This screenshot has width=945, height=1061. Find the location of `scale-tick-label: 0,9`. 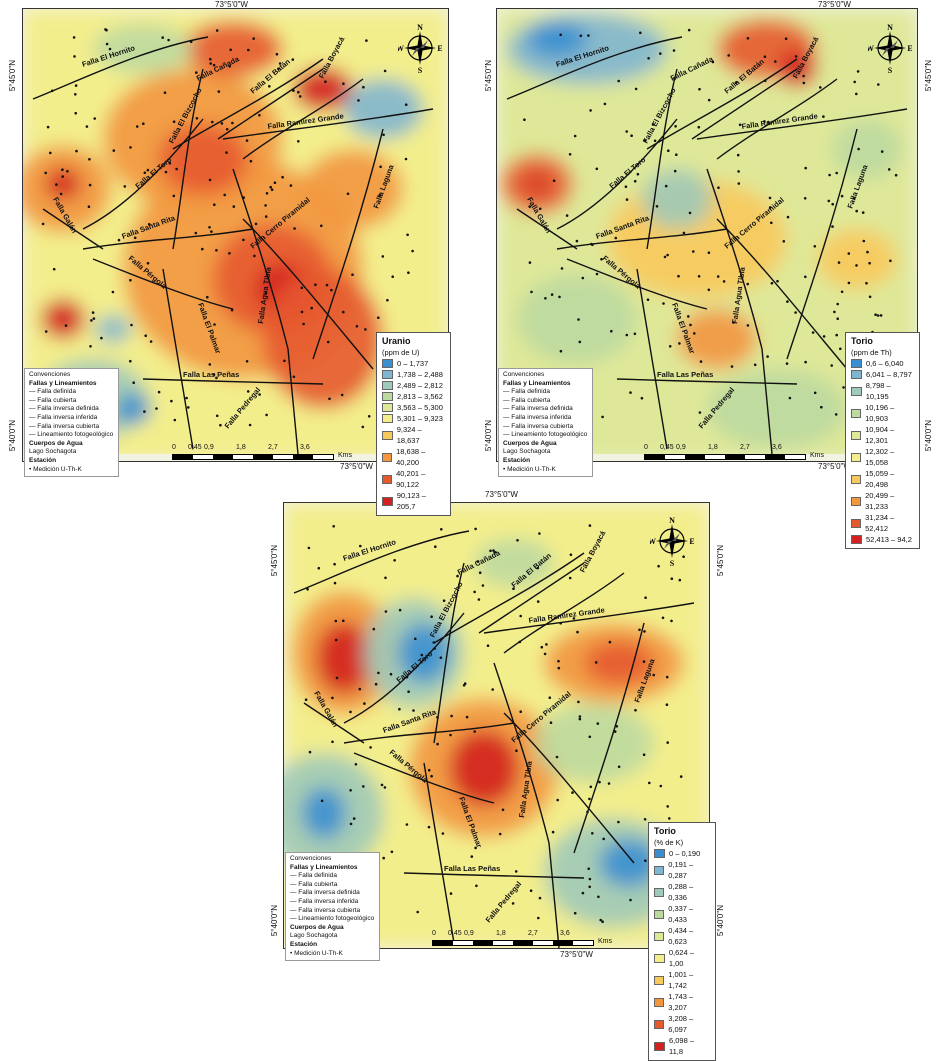

scale-tick-label: 0,9 is located at coordinates (681, 447).